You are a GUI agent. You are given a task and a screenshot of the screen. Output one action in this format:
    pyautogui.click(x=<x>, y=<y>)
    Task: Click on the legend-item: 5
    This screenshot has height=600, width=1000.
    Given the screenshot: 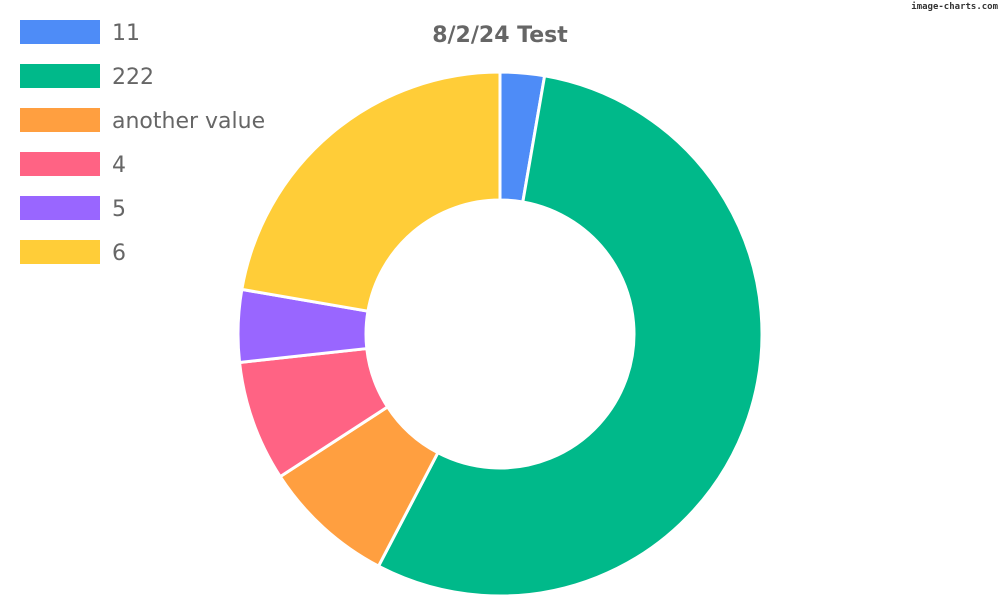 What is the action you would take?
    pyautogui.click(x=73, y=209)
    